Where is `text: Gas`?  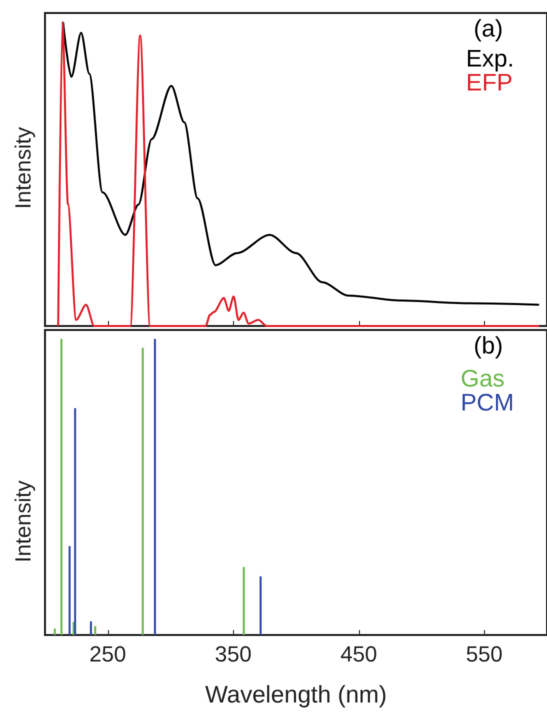
text: Gas is located at coordinates (482, 379).